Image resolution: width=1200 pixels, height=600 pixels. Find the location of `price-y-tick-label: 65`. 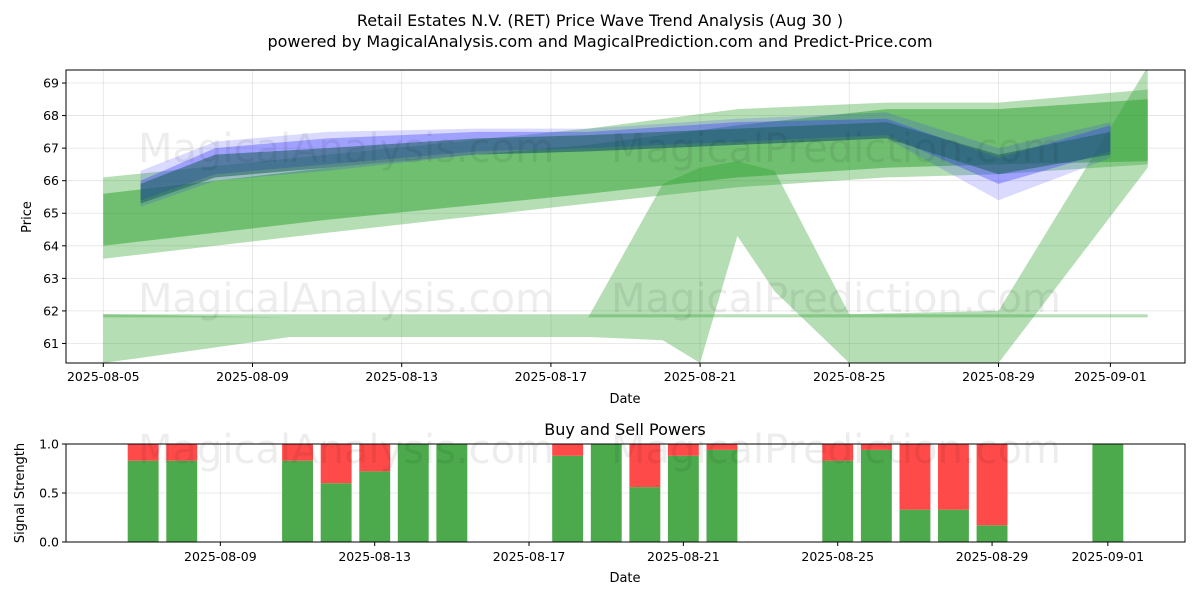

price-y-tick-label: 65 is located at coordinates (51, 213).